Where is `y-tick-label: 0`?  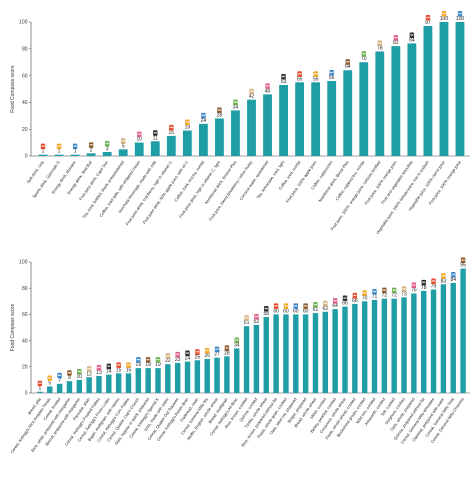 y-tick-label: 0 is located at coordinates (26, 157).